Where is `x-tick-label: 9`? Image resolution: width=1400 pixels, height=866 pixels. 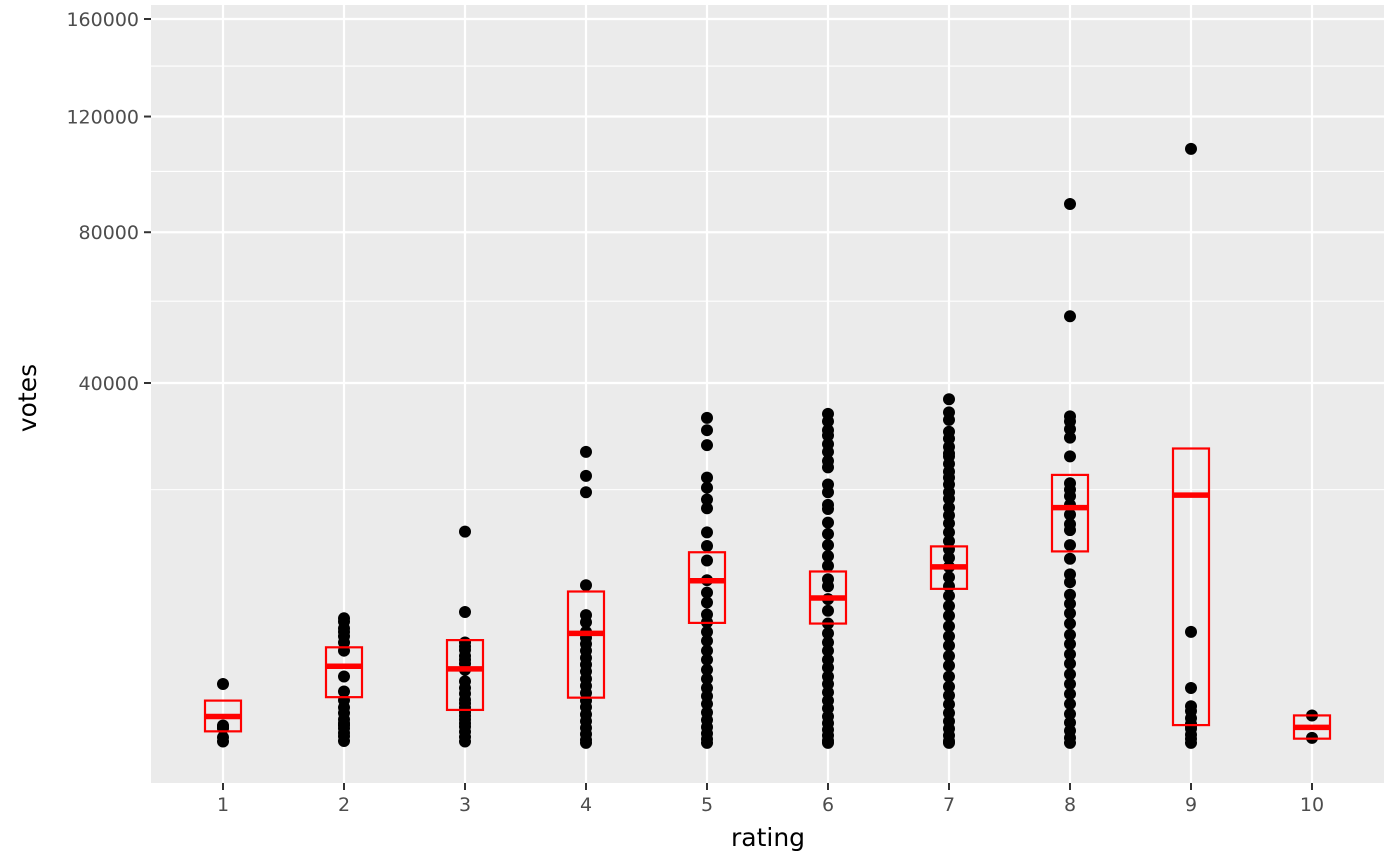 x-tick-label: 9 is located at coordinates (1191, 805).